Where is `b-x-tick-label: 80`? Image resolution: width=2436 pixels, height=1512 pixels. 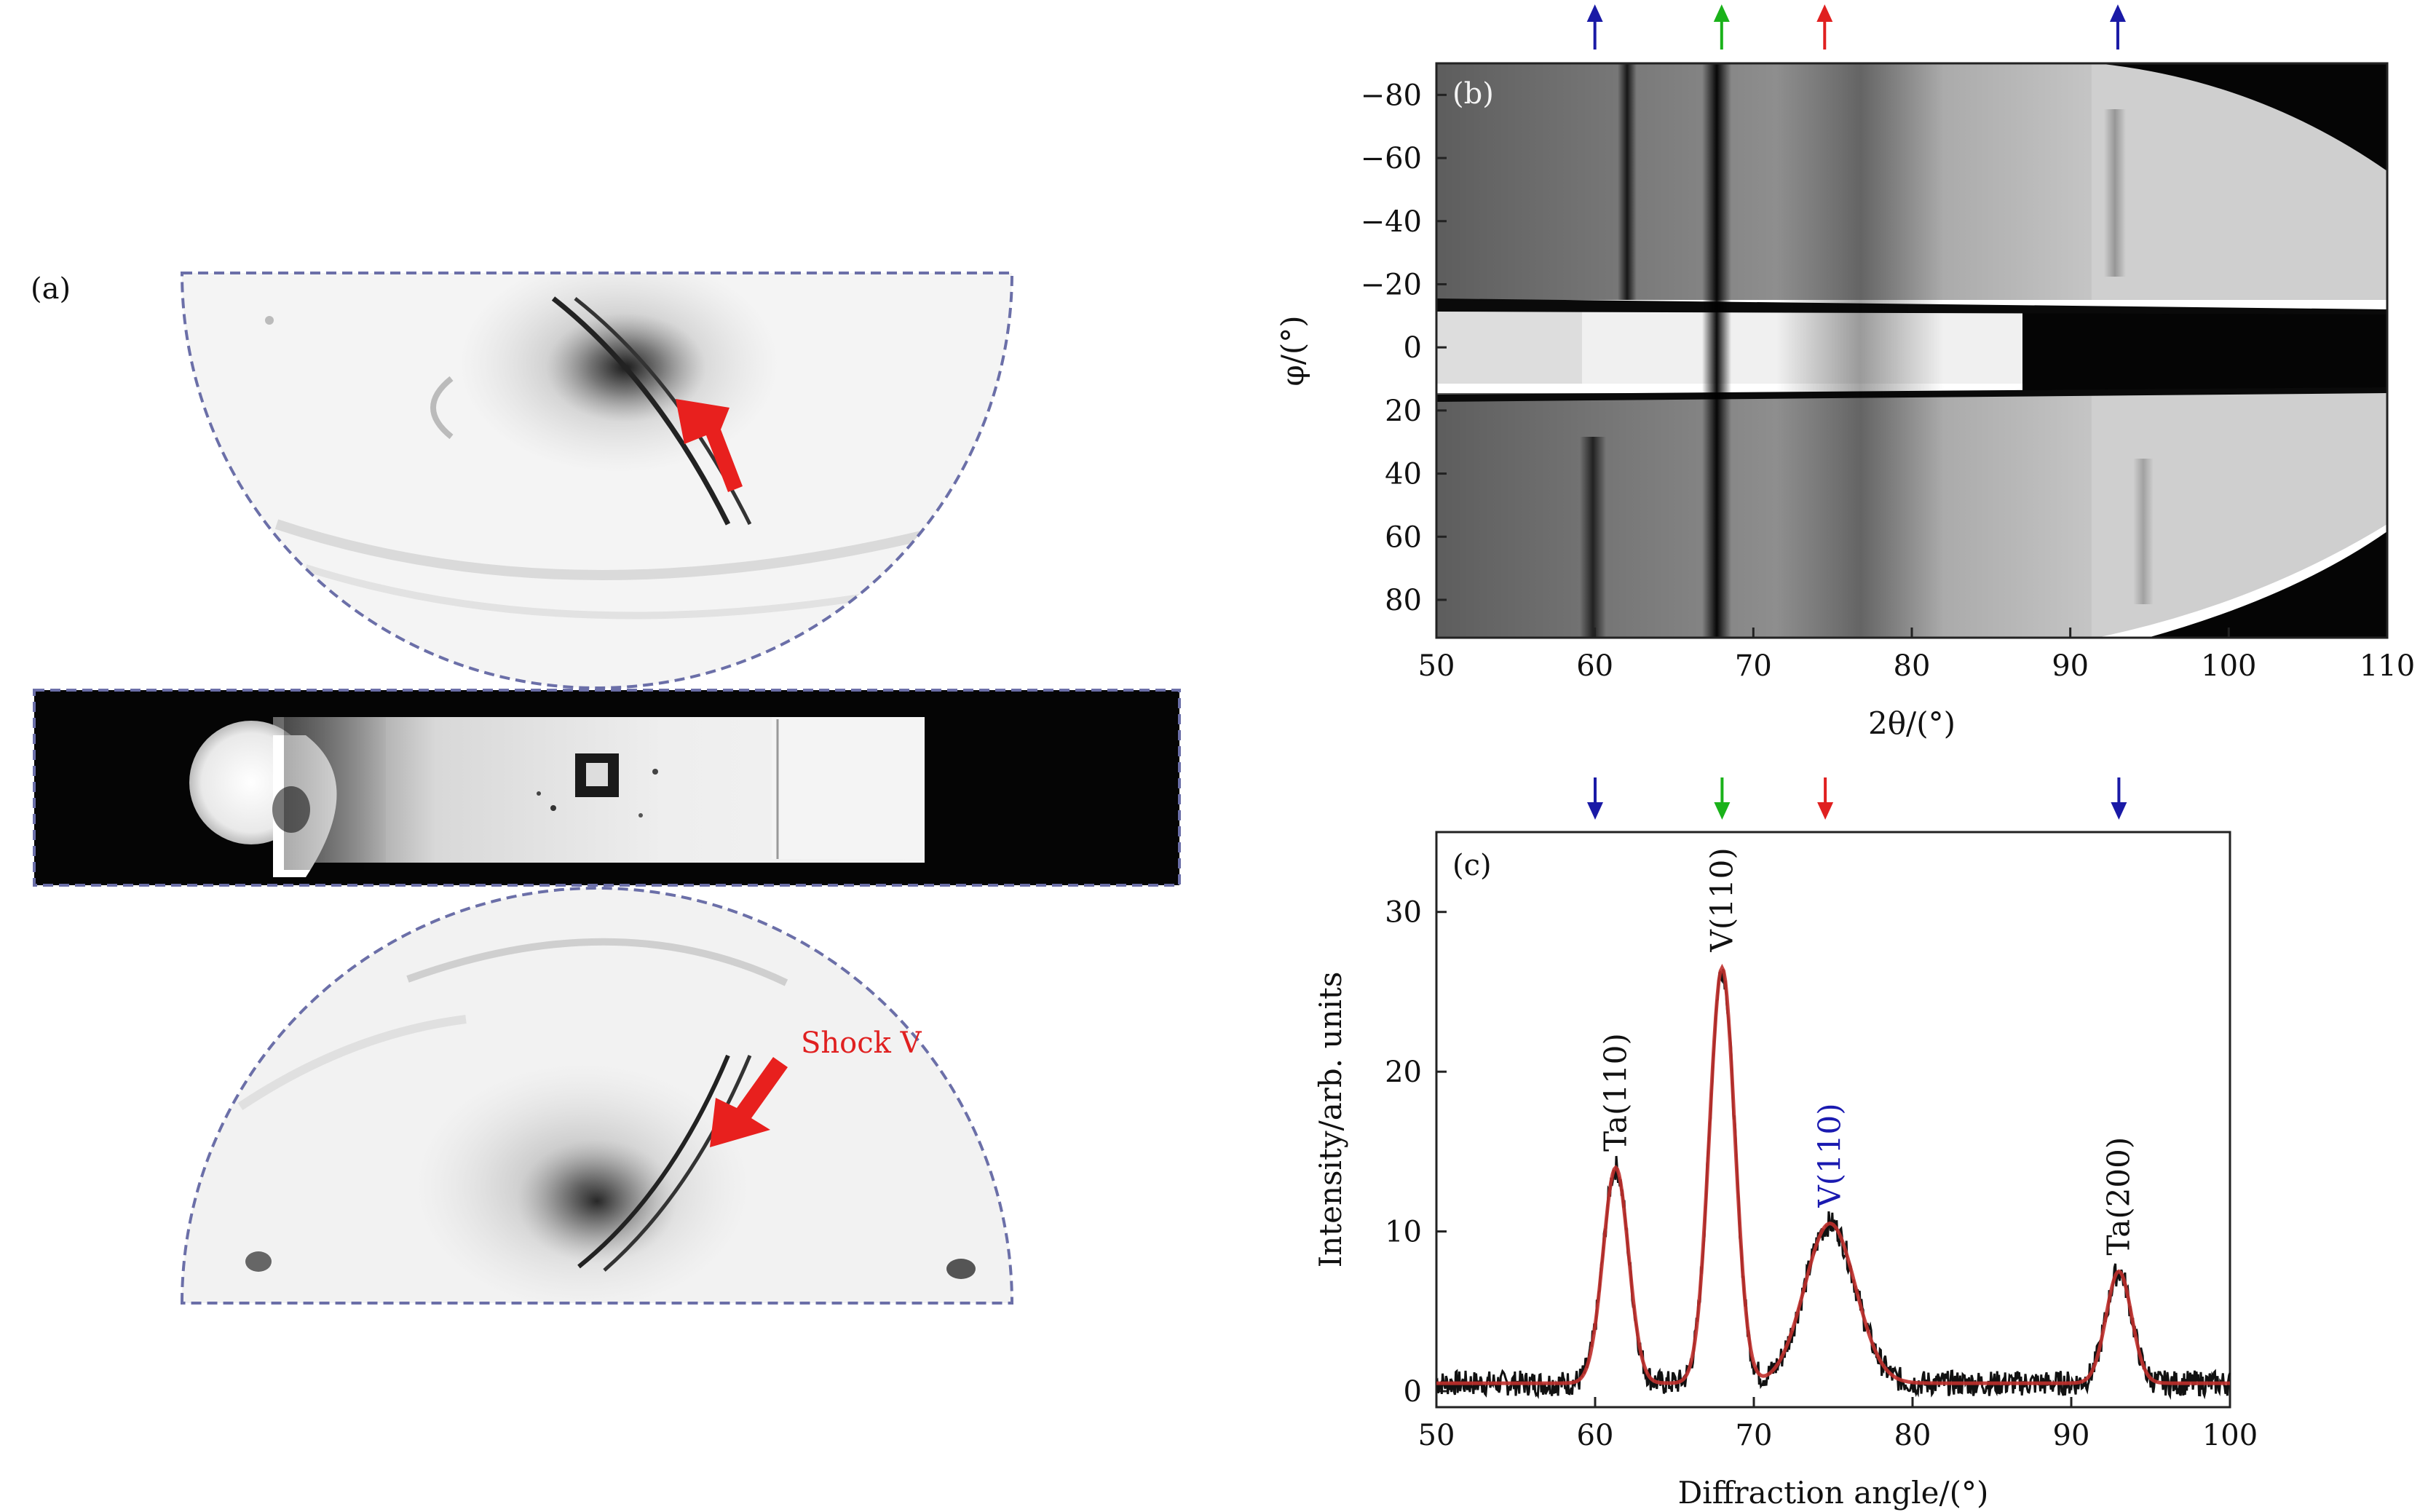
b-x-tick-label: 80 is located at coordinates (1913, 666).